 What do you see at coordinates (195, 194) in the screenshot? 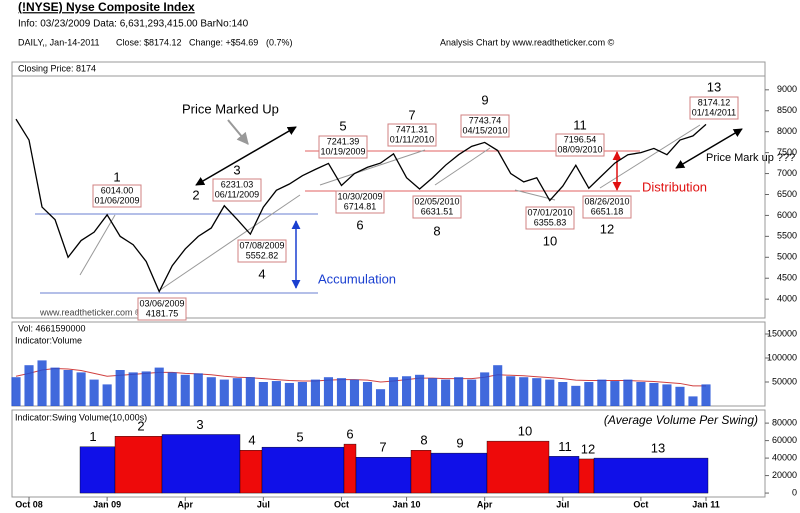
I see `wave-number: 2` at bounding box center [195, 194].